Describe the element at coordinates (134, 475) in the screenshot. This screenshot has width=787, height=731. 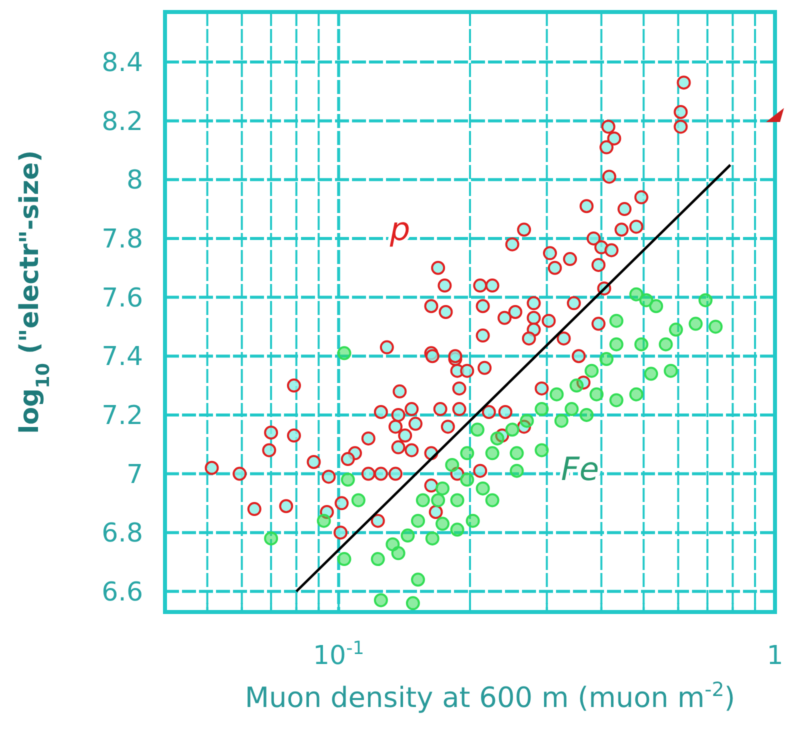
I see `y-tick-label: 7` at that location.